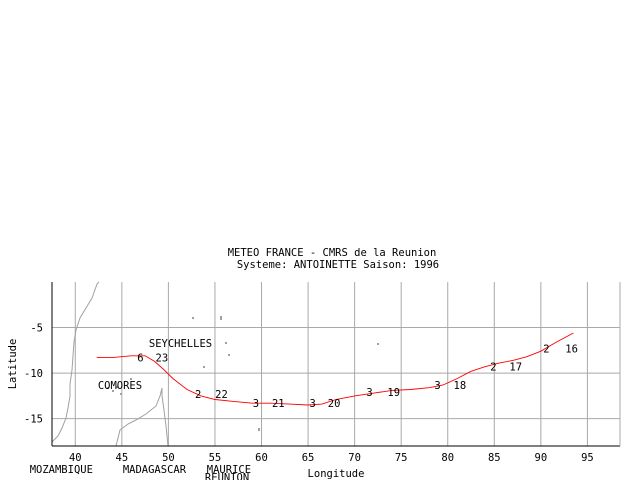  I want to click on y-tick-label-0: -5, so click(36, 329).